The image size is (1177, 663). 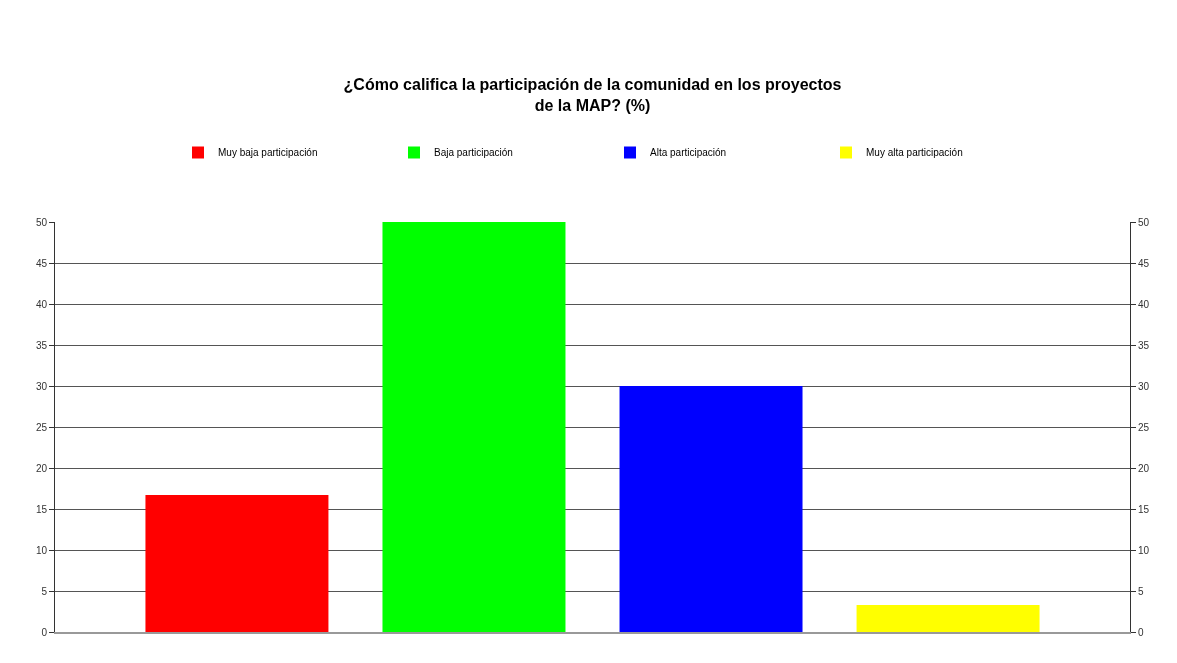 I want to click on chart-title: ¿Cómo califica la participación de la comunidad en los proyectos de la MAP? (%), so click(x=592, y=95).